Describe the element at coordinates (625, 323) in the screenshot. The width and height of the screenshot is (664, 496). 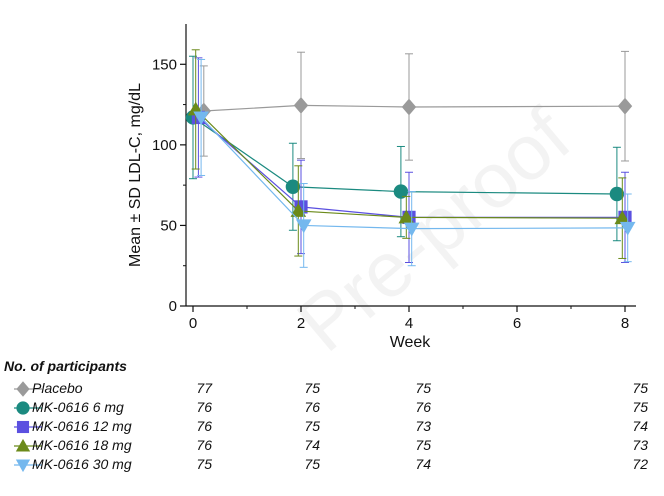
I see `x-tick-label: 8` at that location.